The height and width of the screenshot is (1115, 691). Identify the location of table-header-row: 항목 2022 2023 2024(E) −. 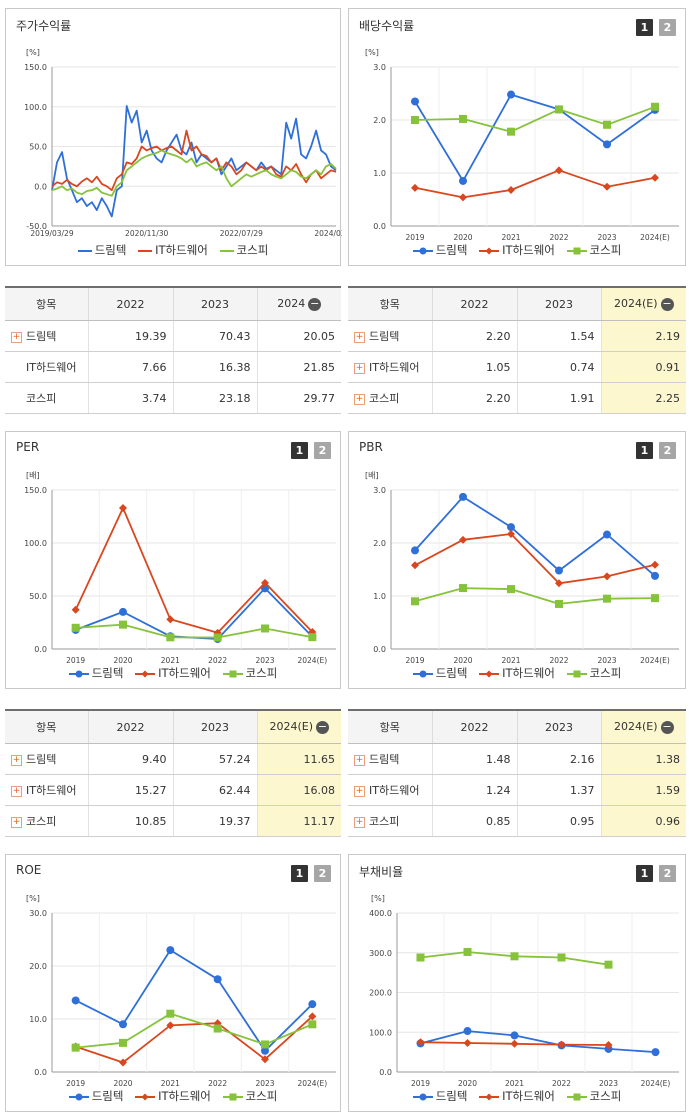
(517, 726).